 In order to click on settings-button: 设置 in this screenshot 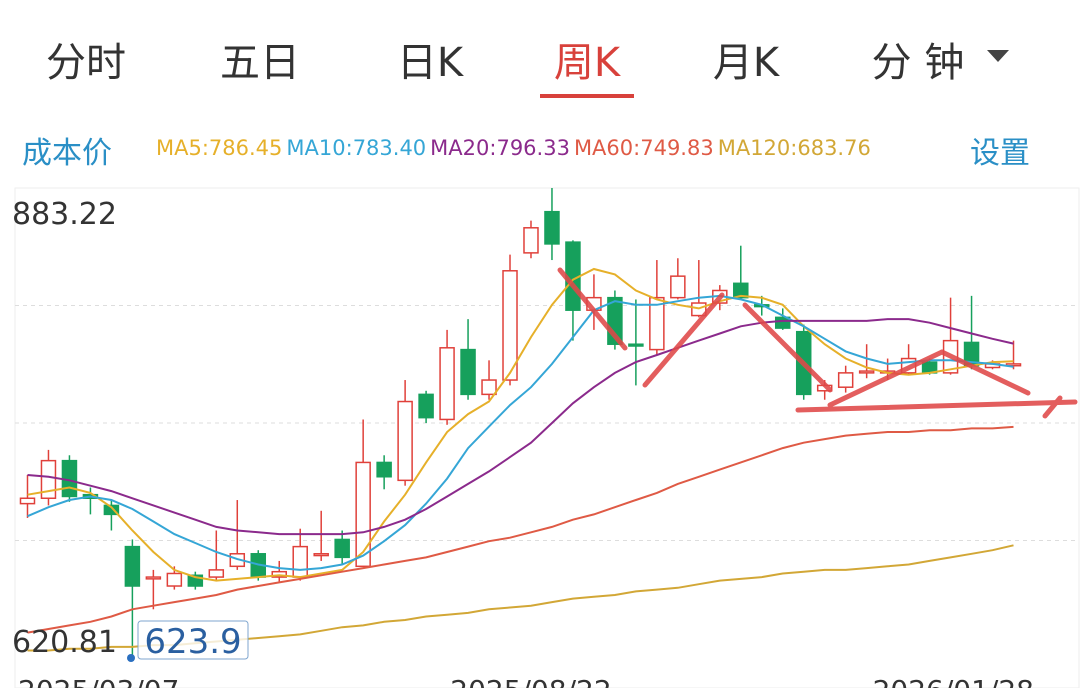, I will do `click(1000, 153)`.